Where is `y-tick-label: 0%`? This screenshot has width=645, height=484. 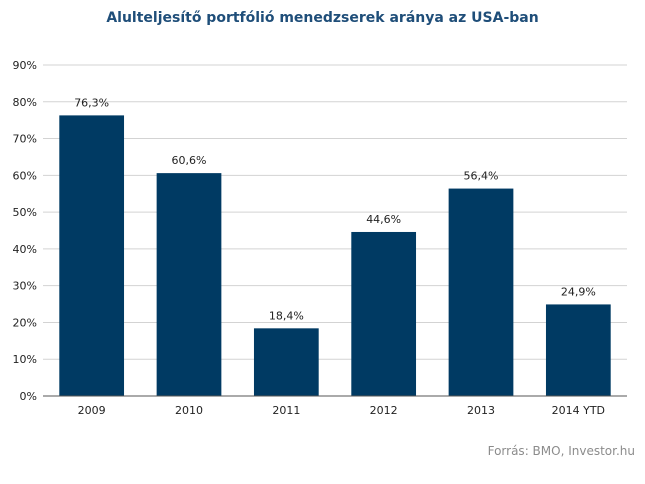
y-tick-label: 0% is located at coordinates (28, 396).